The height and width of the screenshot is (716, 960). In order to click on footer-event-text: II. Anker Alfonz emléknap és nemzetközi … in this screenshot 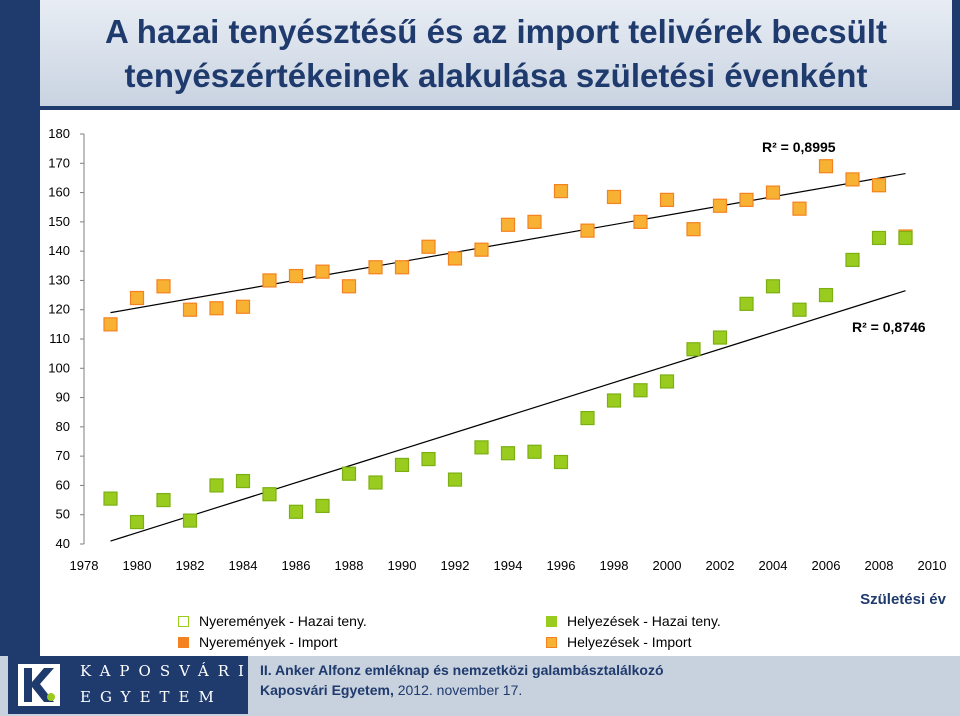, I will do `click(462, 670)`.